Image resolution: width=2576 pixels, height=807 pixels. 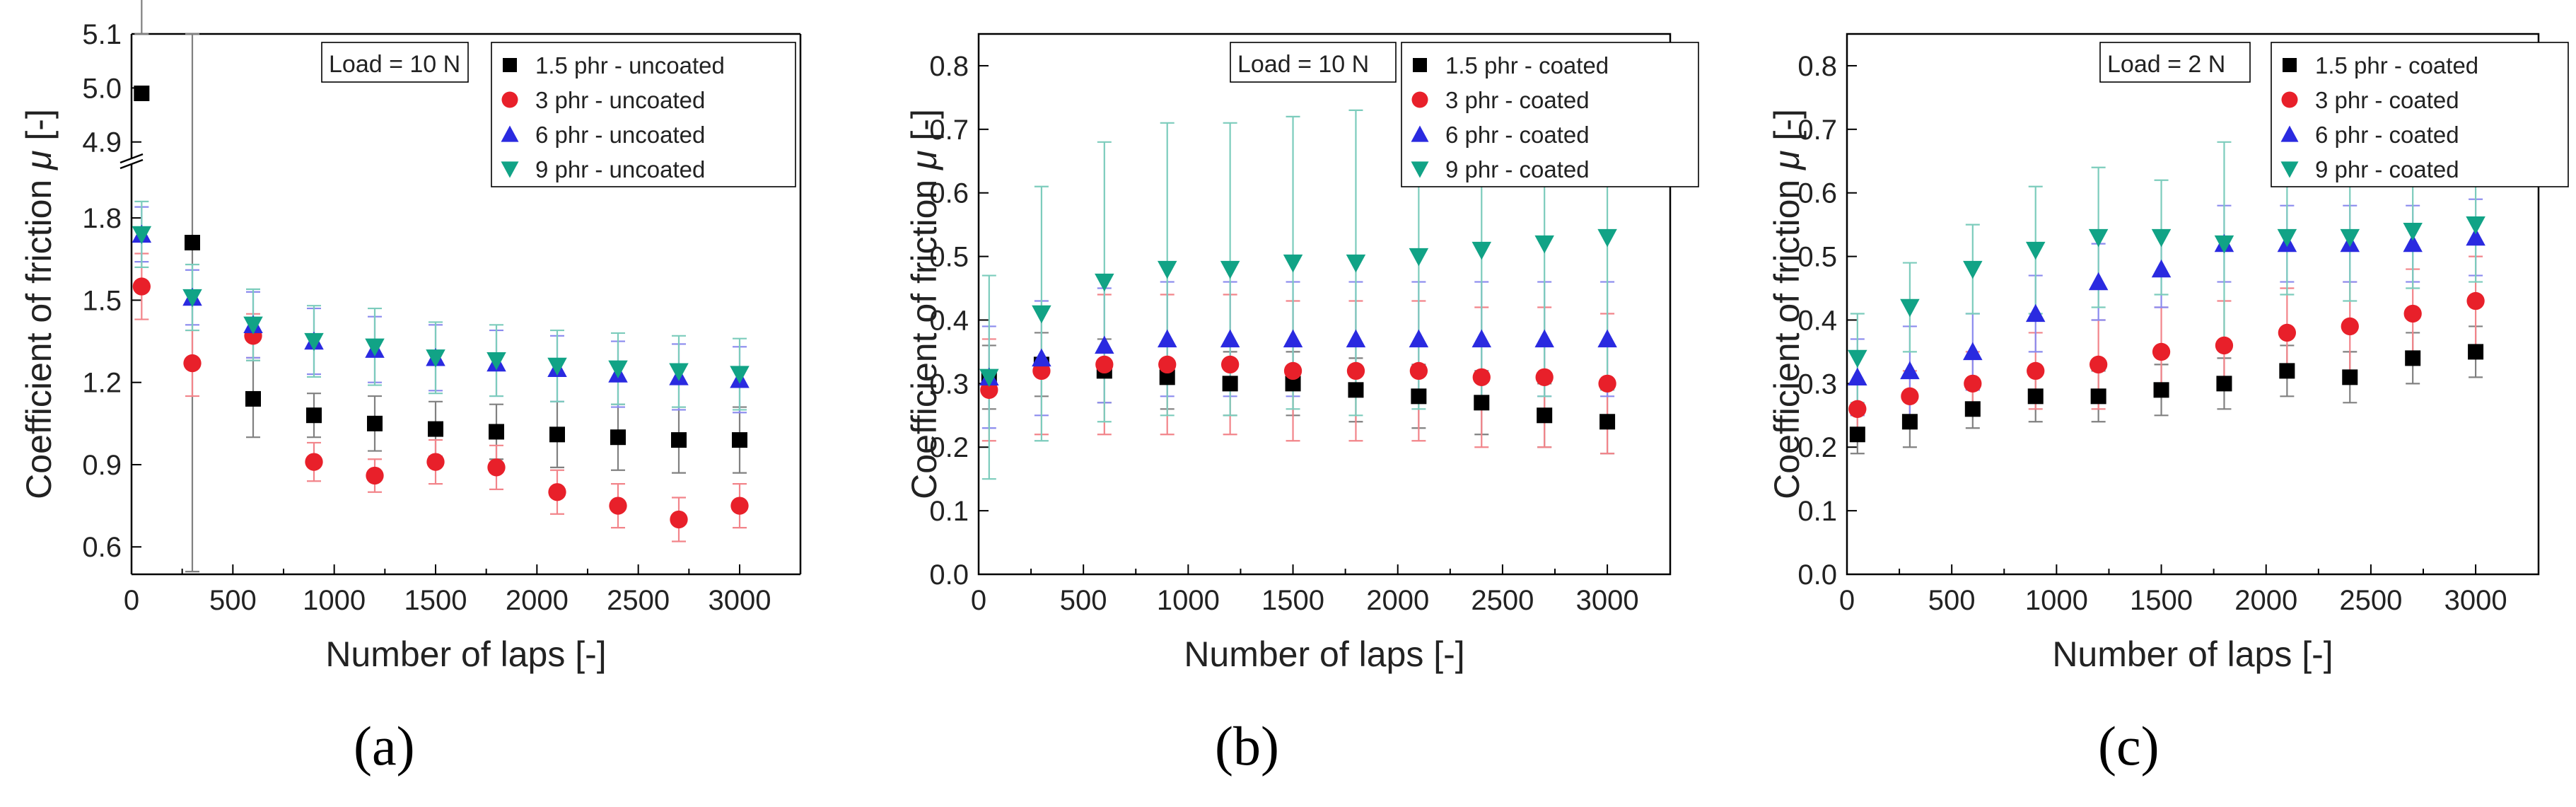 I want to click on legend-label: 6 phr - uncoated, so click(x=620, y=135).